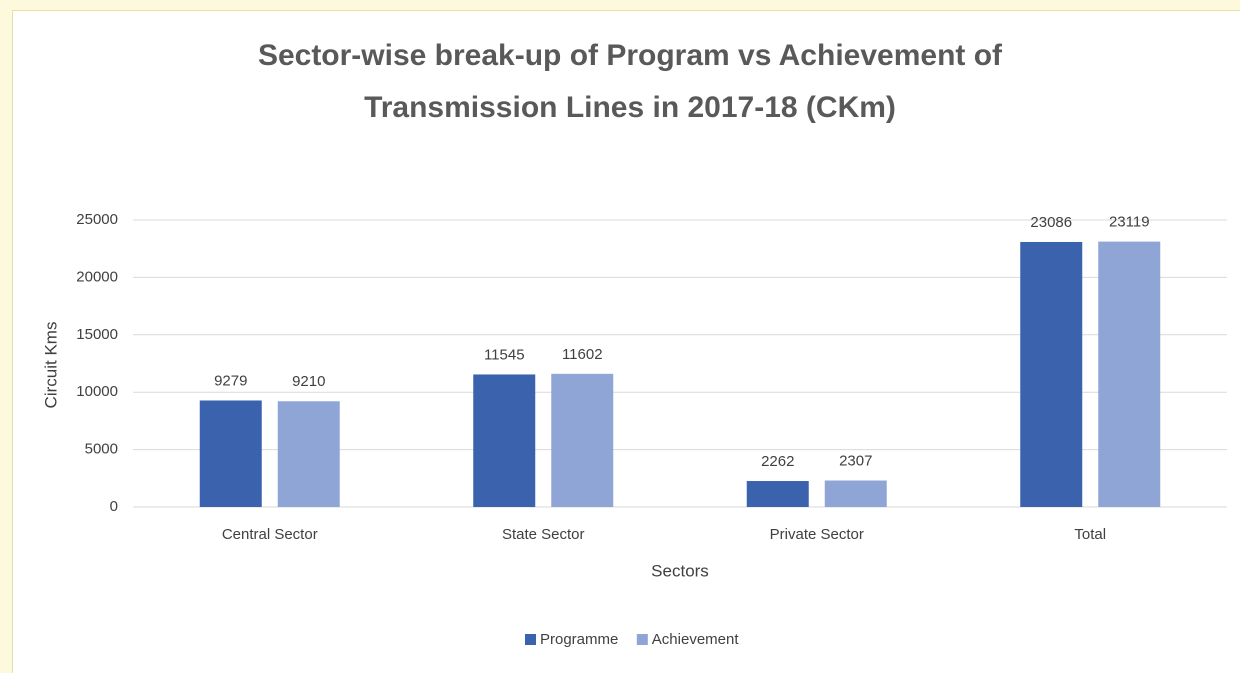 This screenshot has height=673, width=1240. Describe the element at coordinates (270, 534) in the screenshot. I see `x-tick-label: Central Sector` at that location.